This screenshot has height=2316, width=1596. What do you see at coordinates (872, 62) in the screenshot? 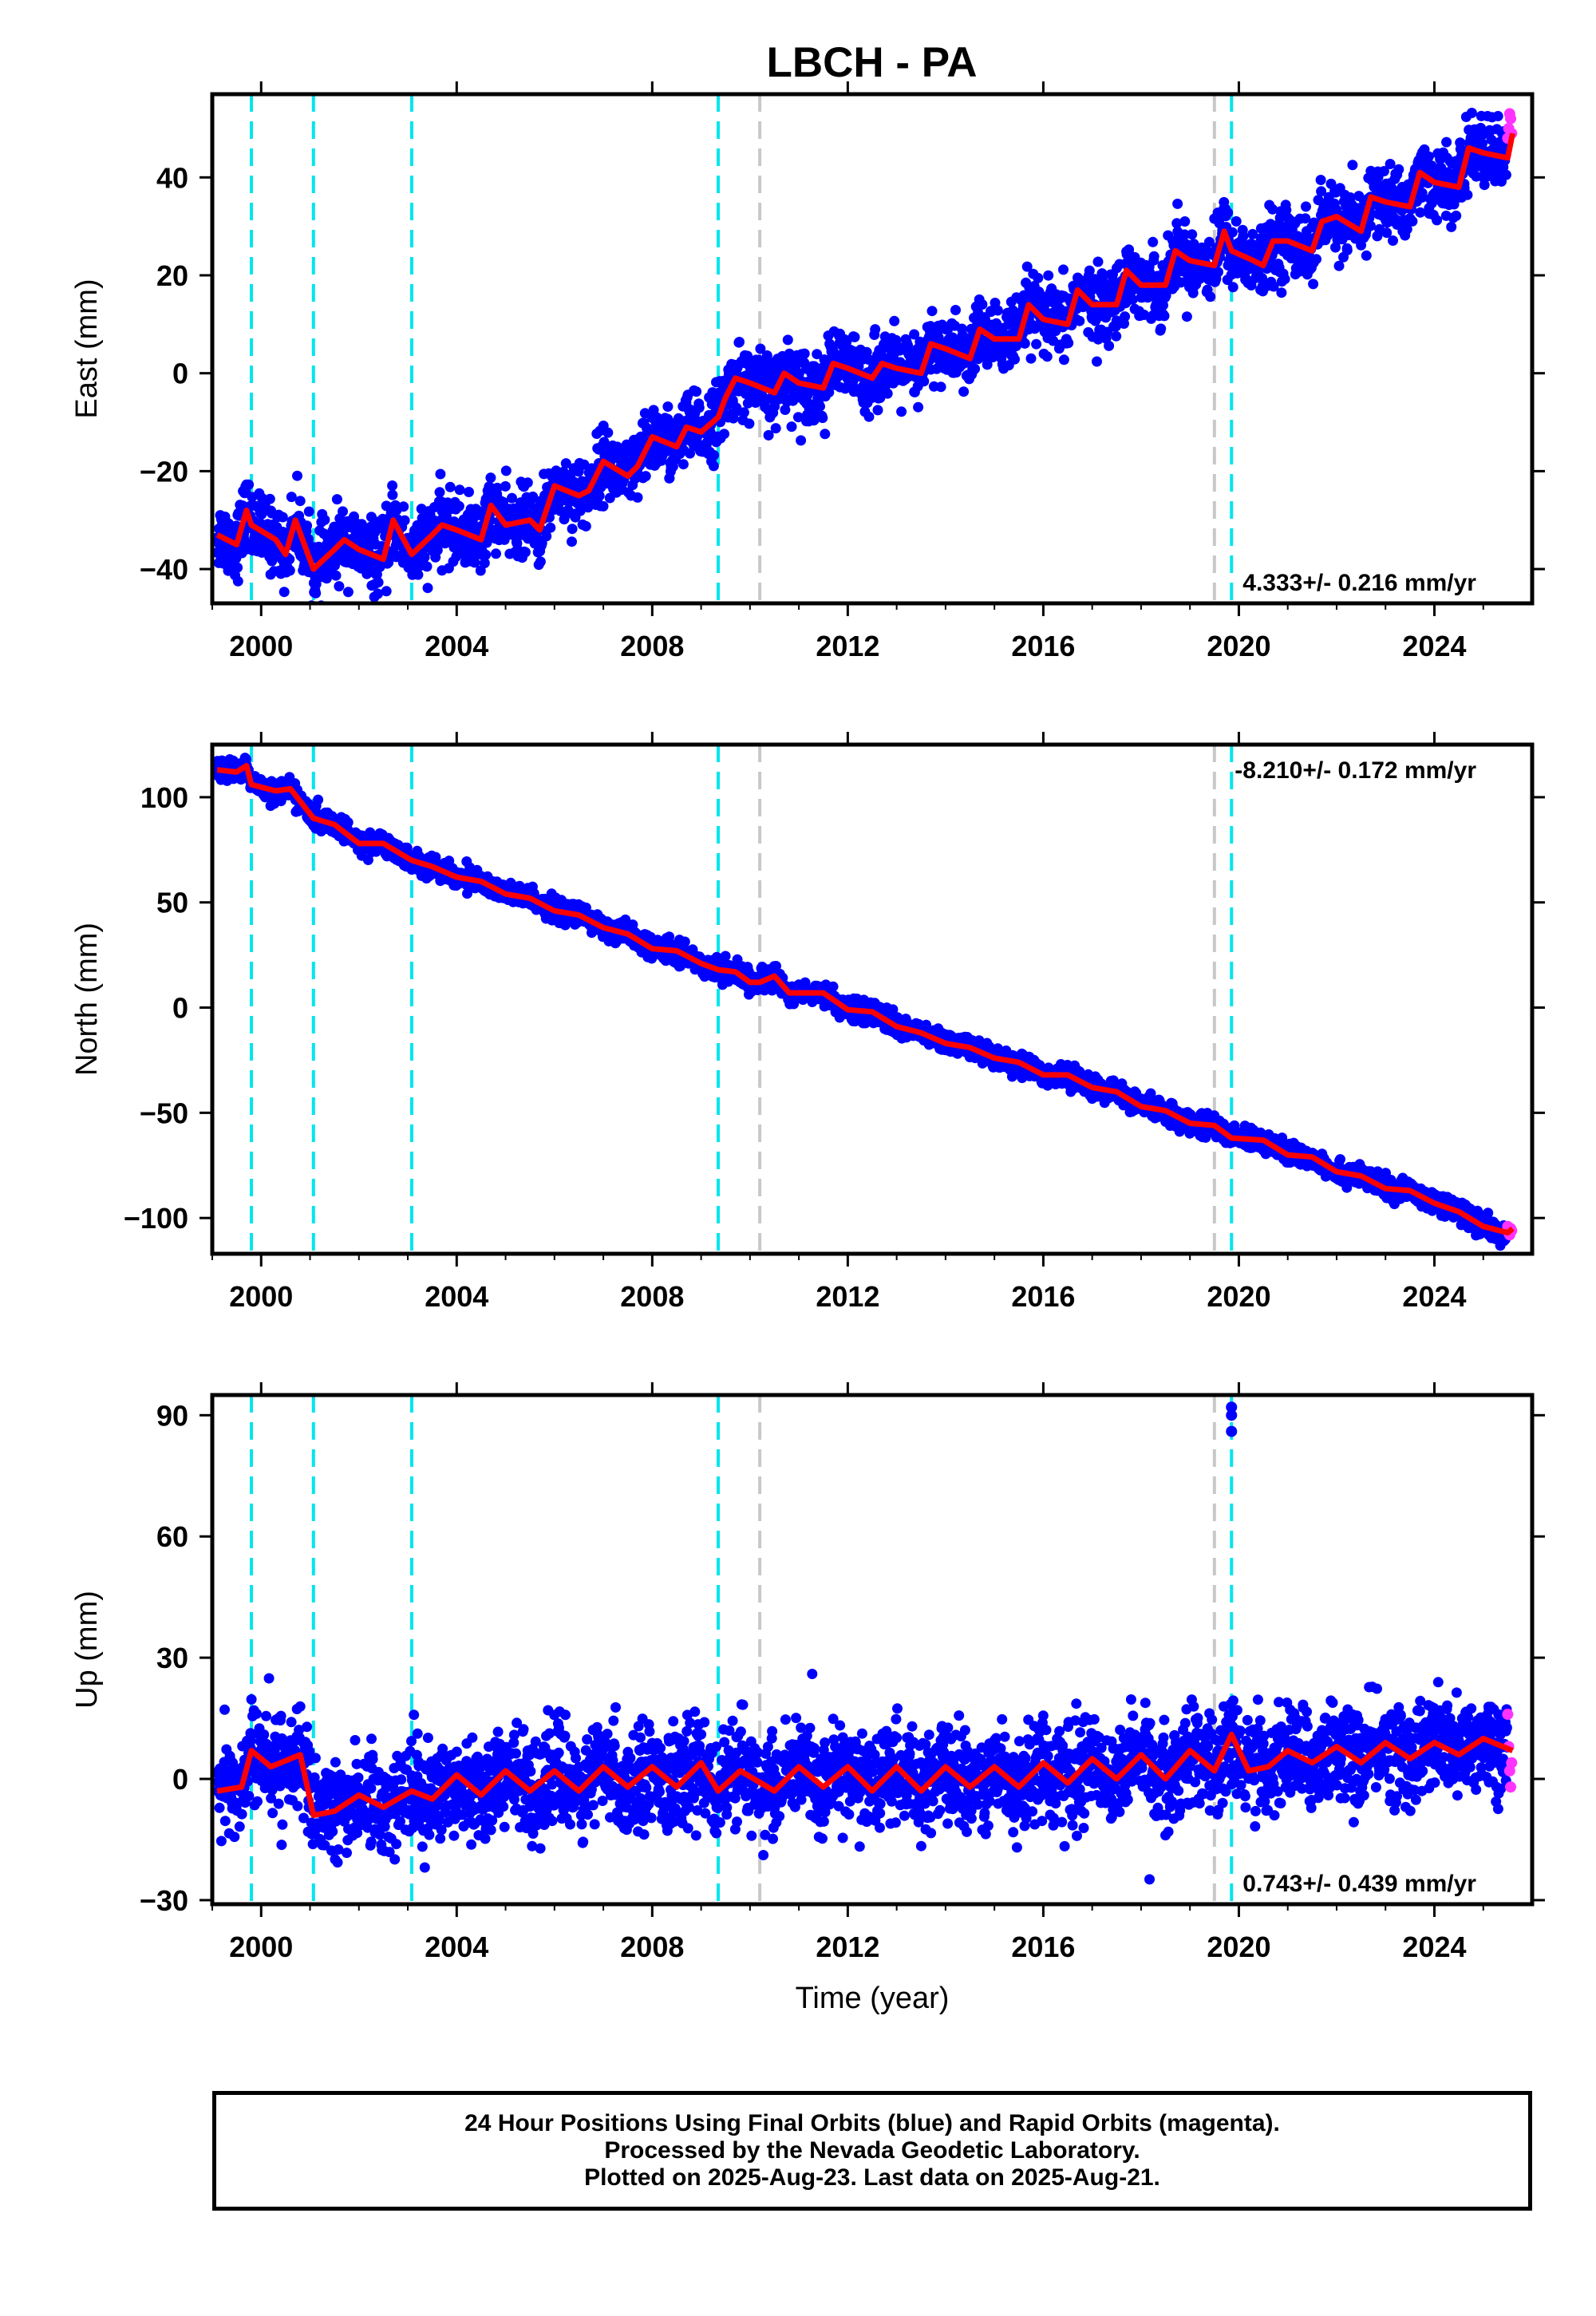
I see `chart-title: LBCH - PA` at bounding box center [872, 62].